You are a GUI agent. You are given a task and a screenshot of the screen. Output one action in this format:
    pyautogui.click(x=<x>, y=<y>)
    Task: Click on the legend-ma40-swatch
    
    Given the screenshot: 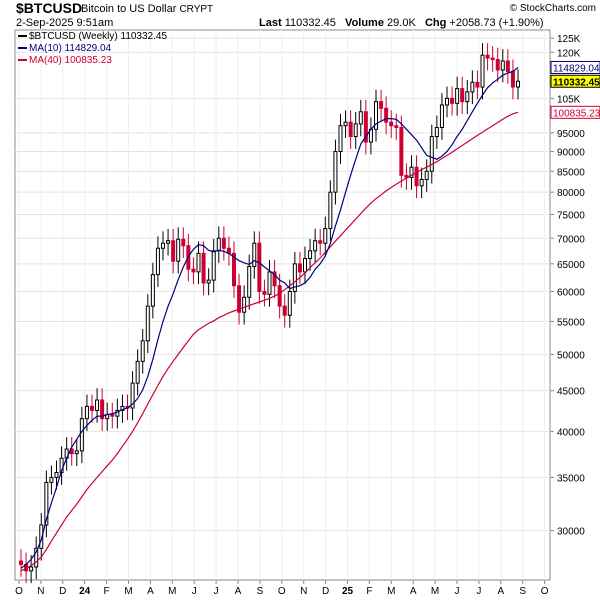 What is the action you would take?
    pyautogui.click(x=22, y=60)
    